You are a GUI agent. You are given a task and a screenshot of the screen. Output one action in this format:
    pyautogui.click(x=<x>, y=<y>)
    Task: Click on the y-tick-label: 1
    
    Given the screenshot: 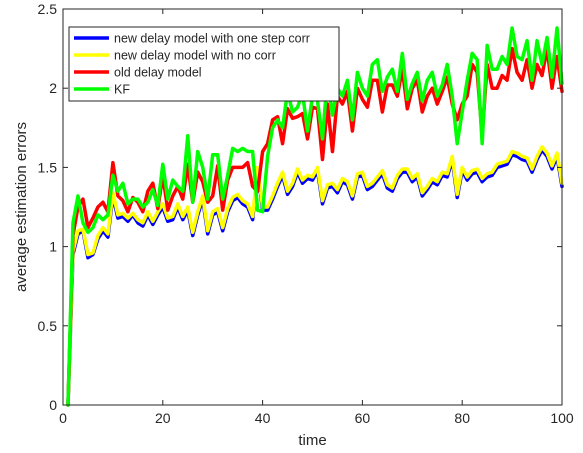 What is the action you would take?
    pyautogui.click(x=53, y=247)
    